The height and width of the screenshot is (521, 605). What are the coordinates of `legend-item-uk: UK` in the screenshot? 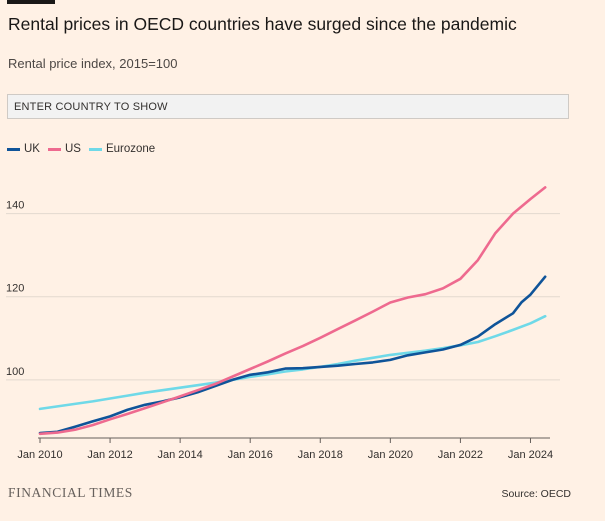 It's located at (23, 149).